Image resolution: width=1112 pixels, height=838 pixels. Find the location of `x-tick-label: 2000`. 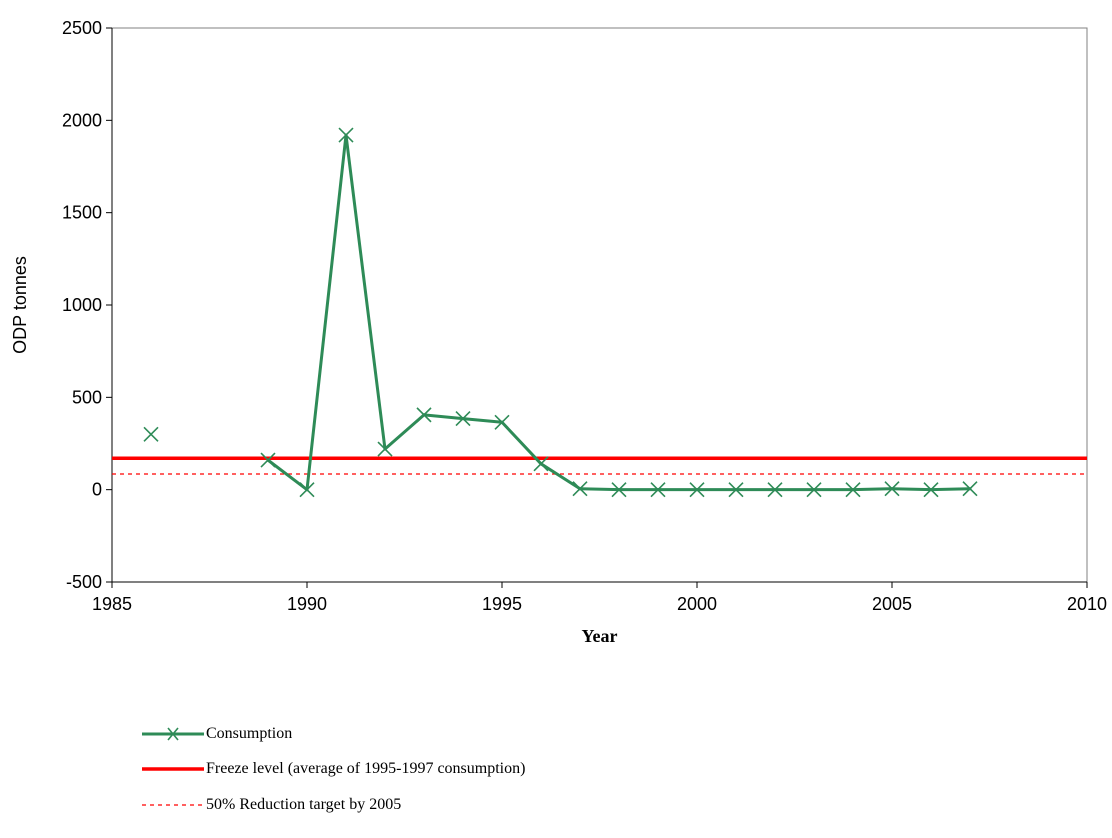

x-tick-label: 2000 is located at coordinates (697, 604).